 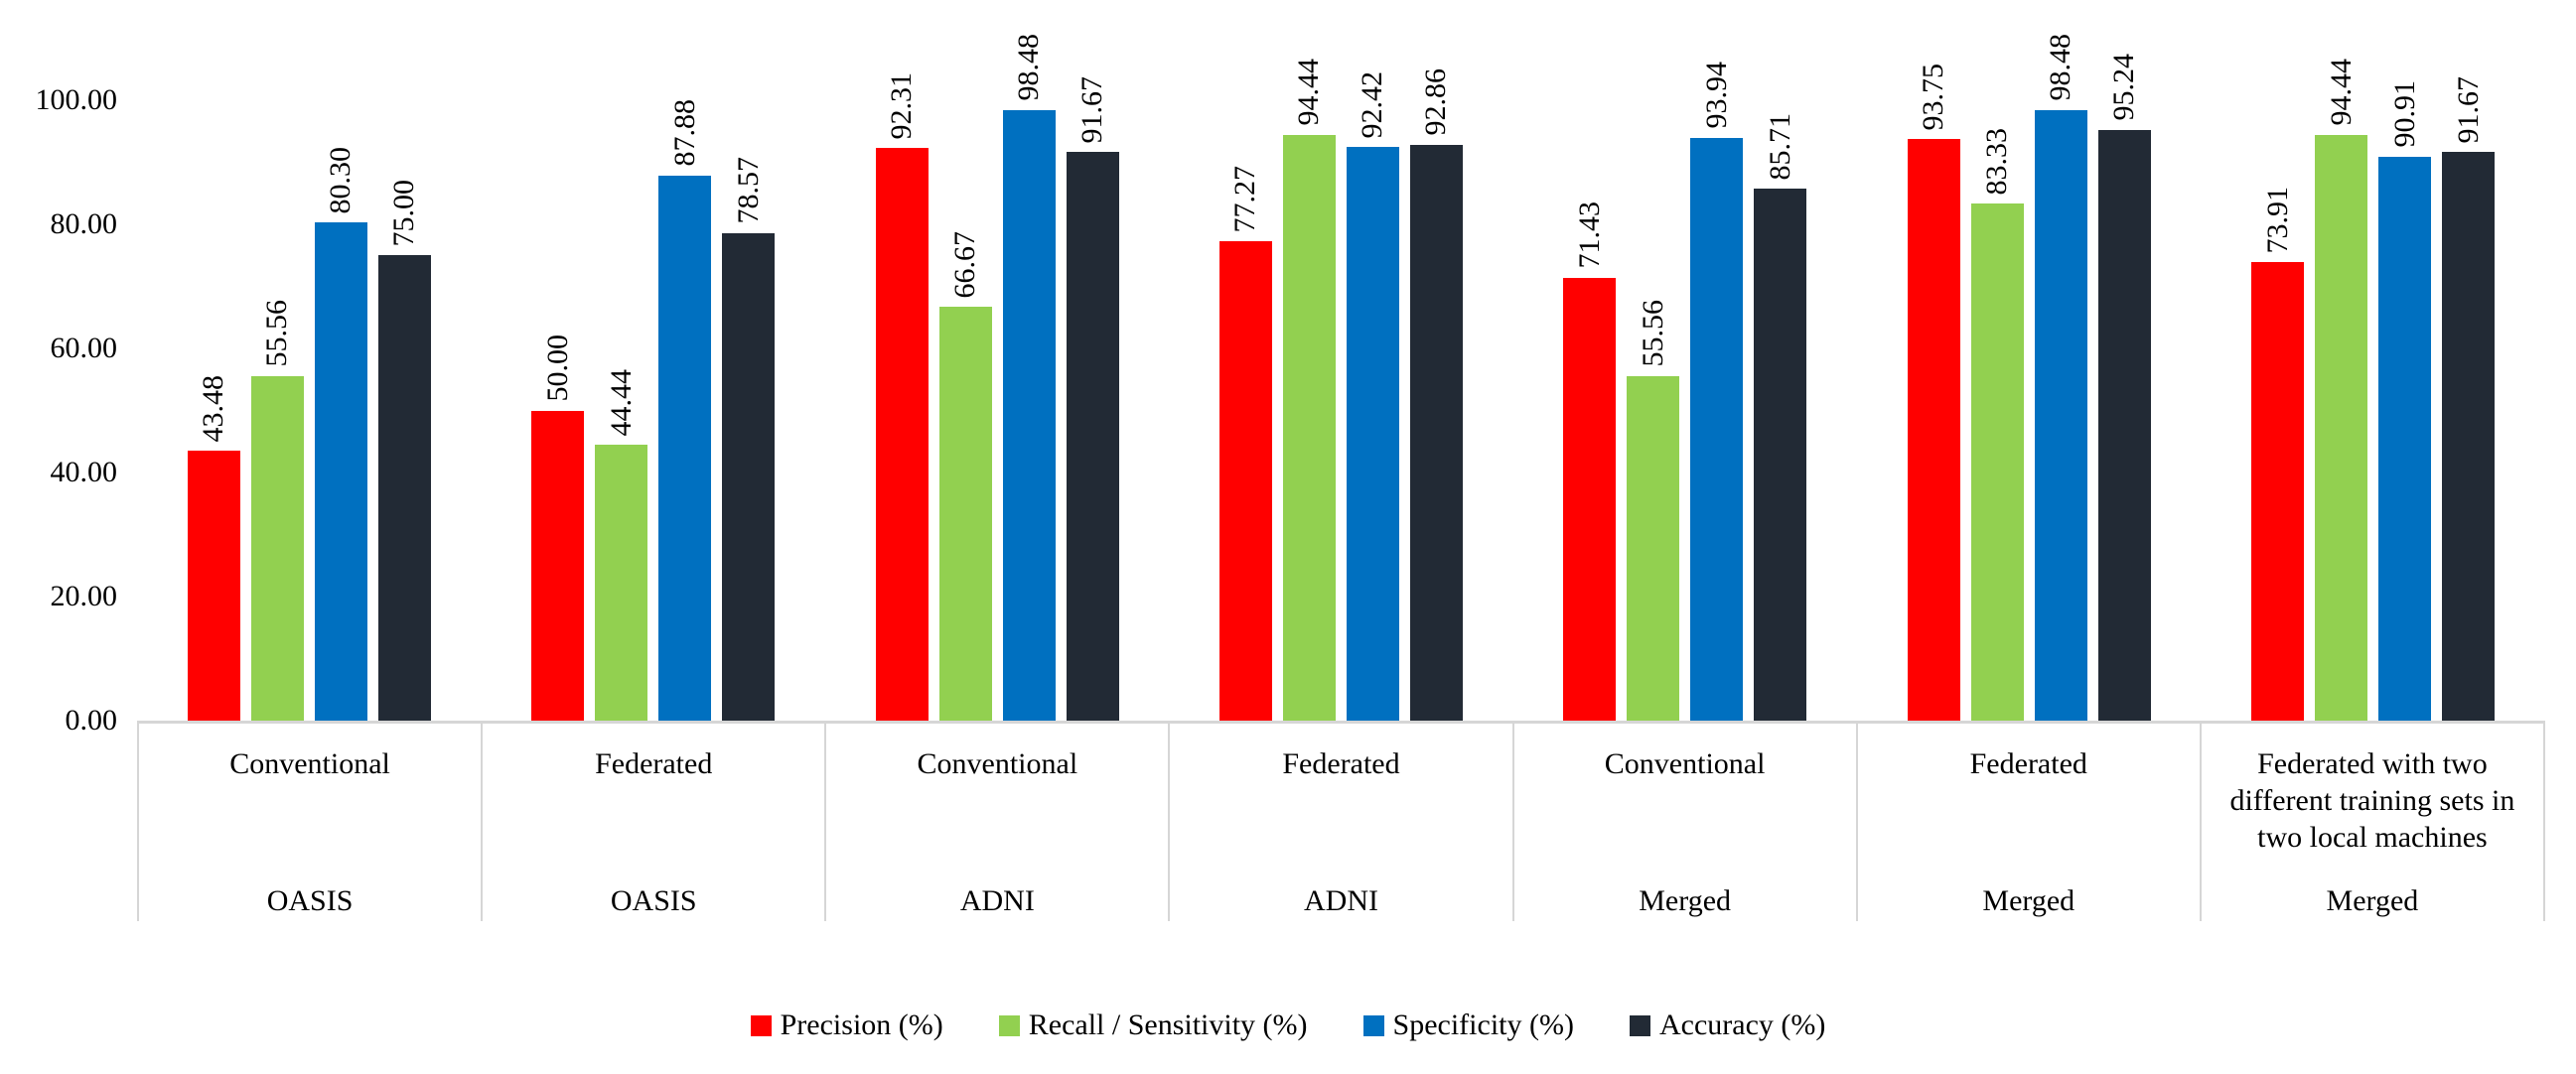 What do you see at coordinates (2404, 114) in the screenshot?
I see `bar-value-label: 90.91` at bounding box center [2404, 114].